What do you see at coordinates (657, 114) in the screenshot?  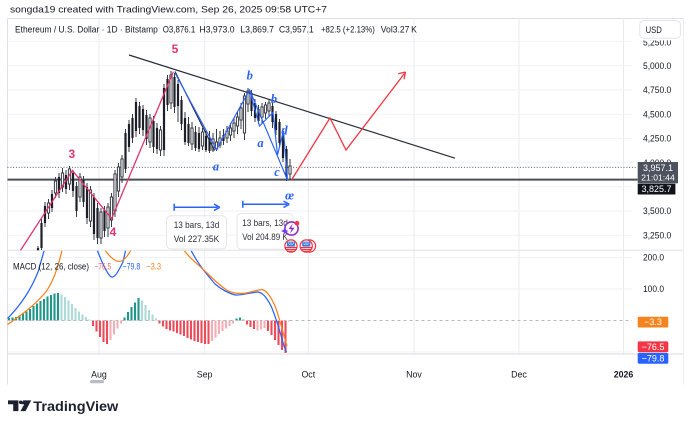 I see `svg-text: 4,500.0` at bounding box center [657, 114].